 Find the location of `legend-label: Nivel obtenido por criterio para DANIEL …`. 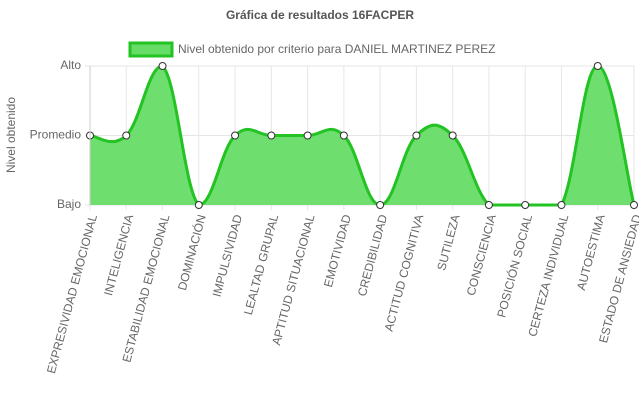

legend-label: Nivel obtenido por criterio para DANIEL … is located at coordinates (336, 49).